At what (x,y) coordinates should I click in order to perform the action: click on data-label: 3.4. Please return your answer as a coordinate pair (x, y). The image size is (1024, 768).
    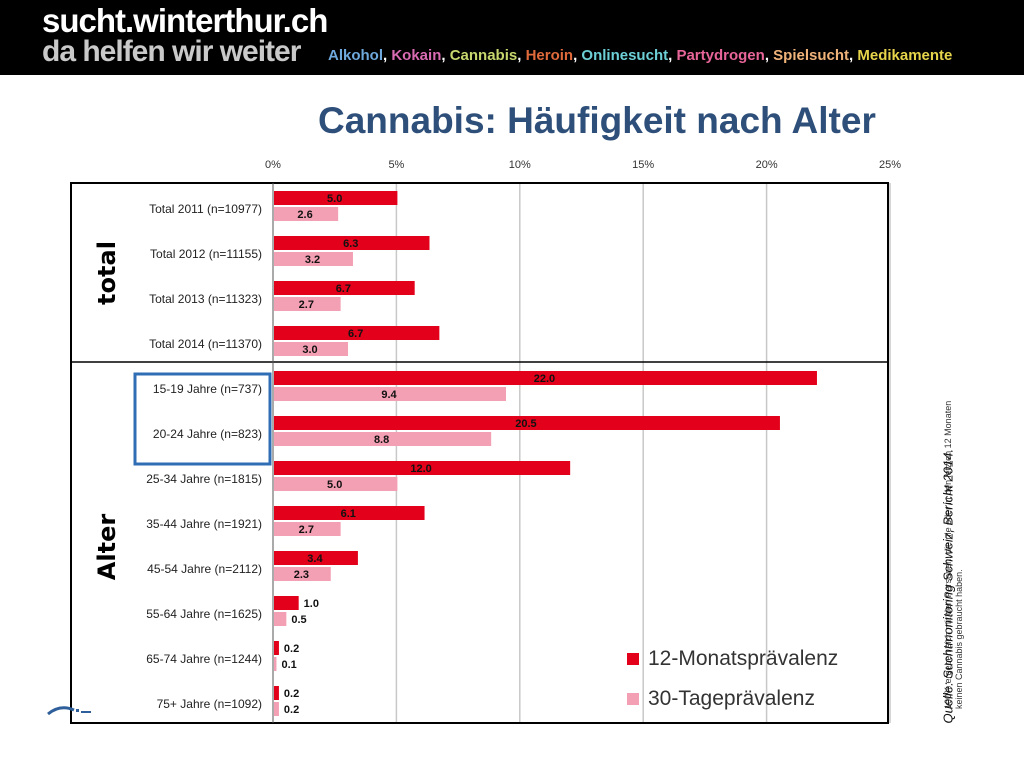
    Looking at the image, I should click on (315, 559).